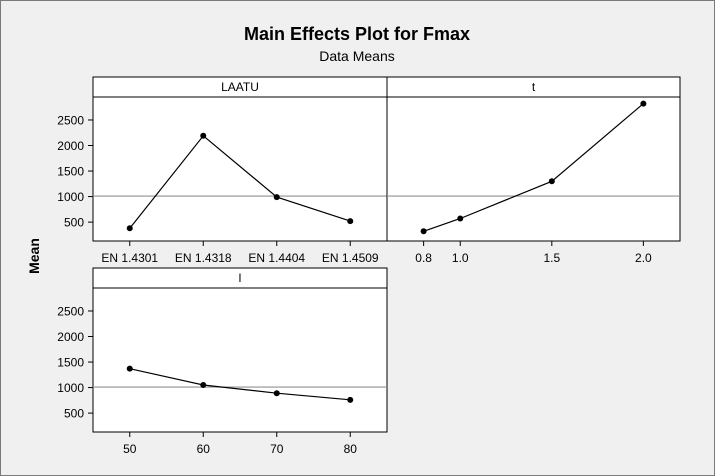 The height and width of the screenshot is (476, 715). What do you see at coordinates (277, 449) in the screenshot?
I see `x-tick-label-2-2: 70` at bounding box center [277, 449].